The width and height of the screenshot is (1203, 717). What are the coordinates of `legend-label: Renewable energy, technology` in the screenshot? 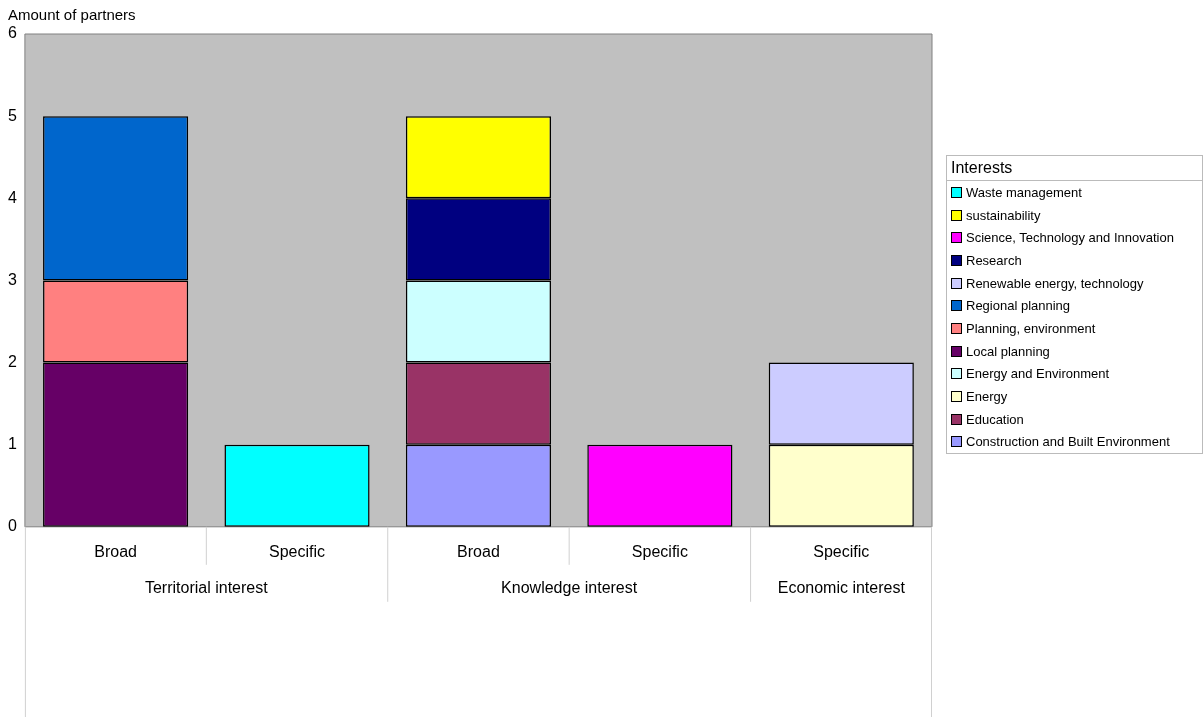 It's located at (1055, 283).